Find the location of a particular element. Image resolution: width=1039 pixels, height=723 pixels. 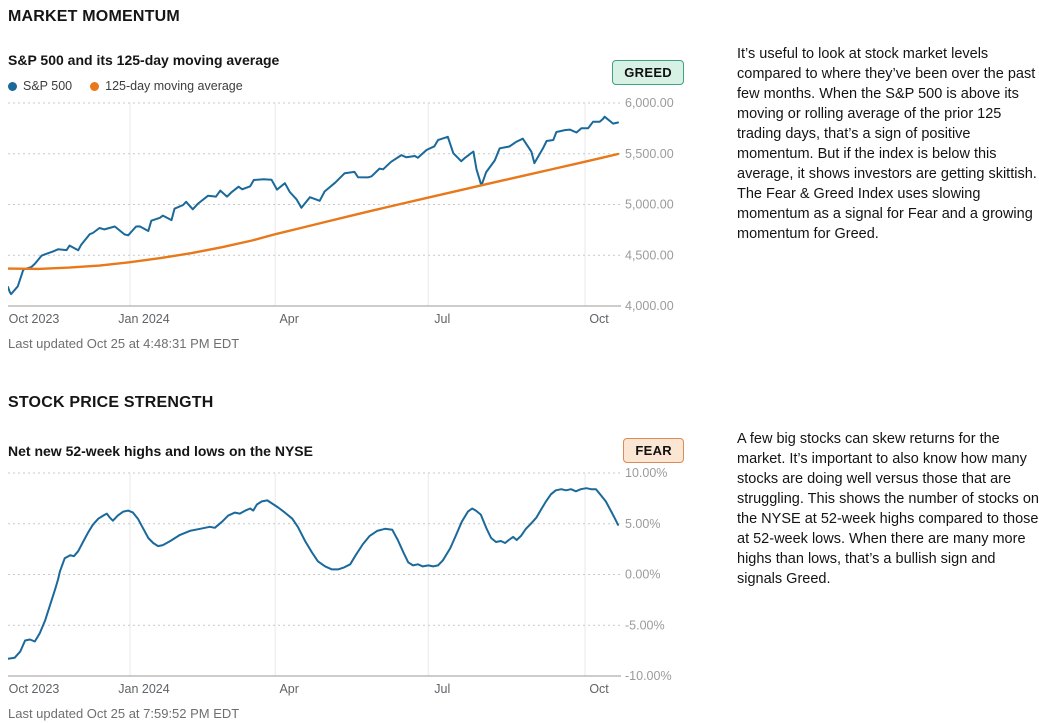

svg-text: 4,000.00 is located at coordinates (649, 306).